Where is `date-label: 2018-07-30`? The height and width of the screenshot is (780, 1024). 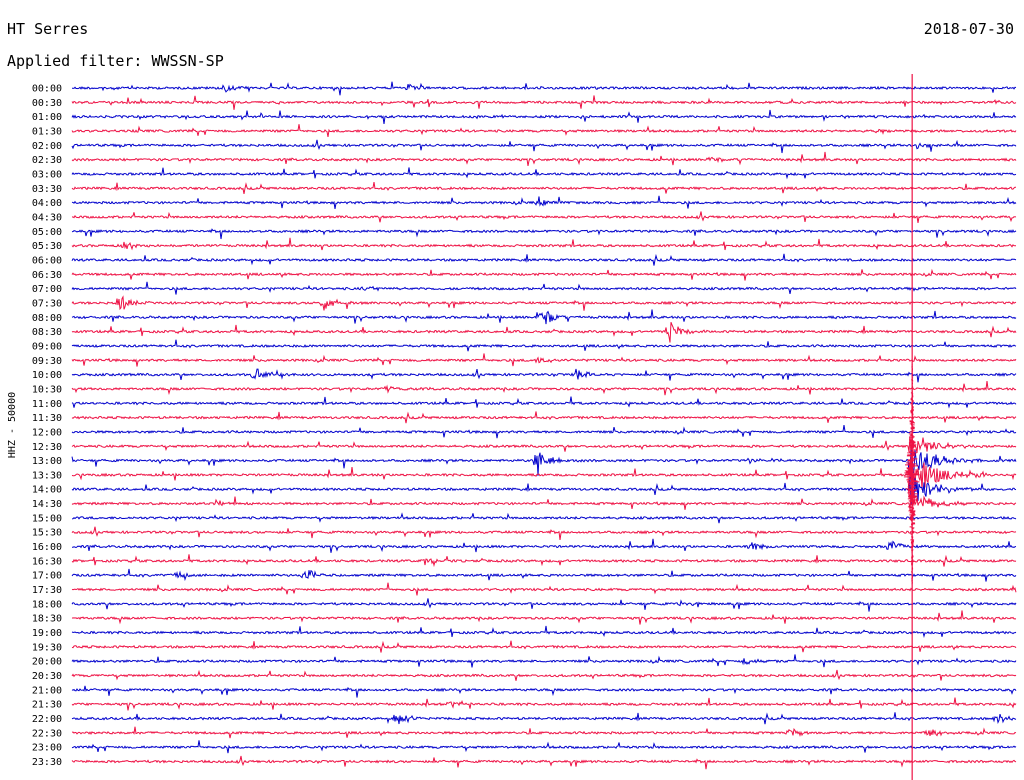
date-label: 2018-07-30 is located at coordinates (968, 29).